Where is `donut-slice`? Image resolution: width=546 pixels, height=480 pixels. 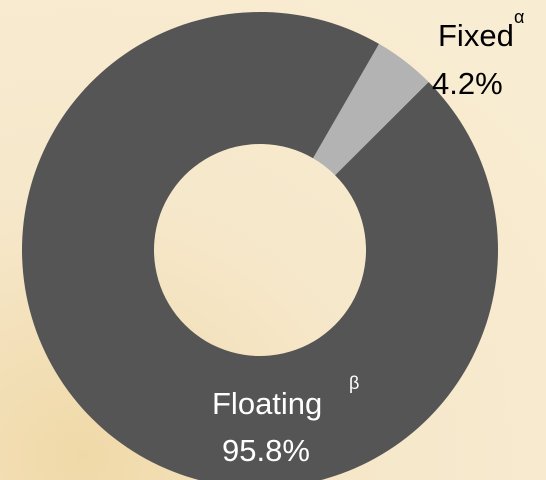 donut-slice is located at coordinates (371, 109).